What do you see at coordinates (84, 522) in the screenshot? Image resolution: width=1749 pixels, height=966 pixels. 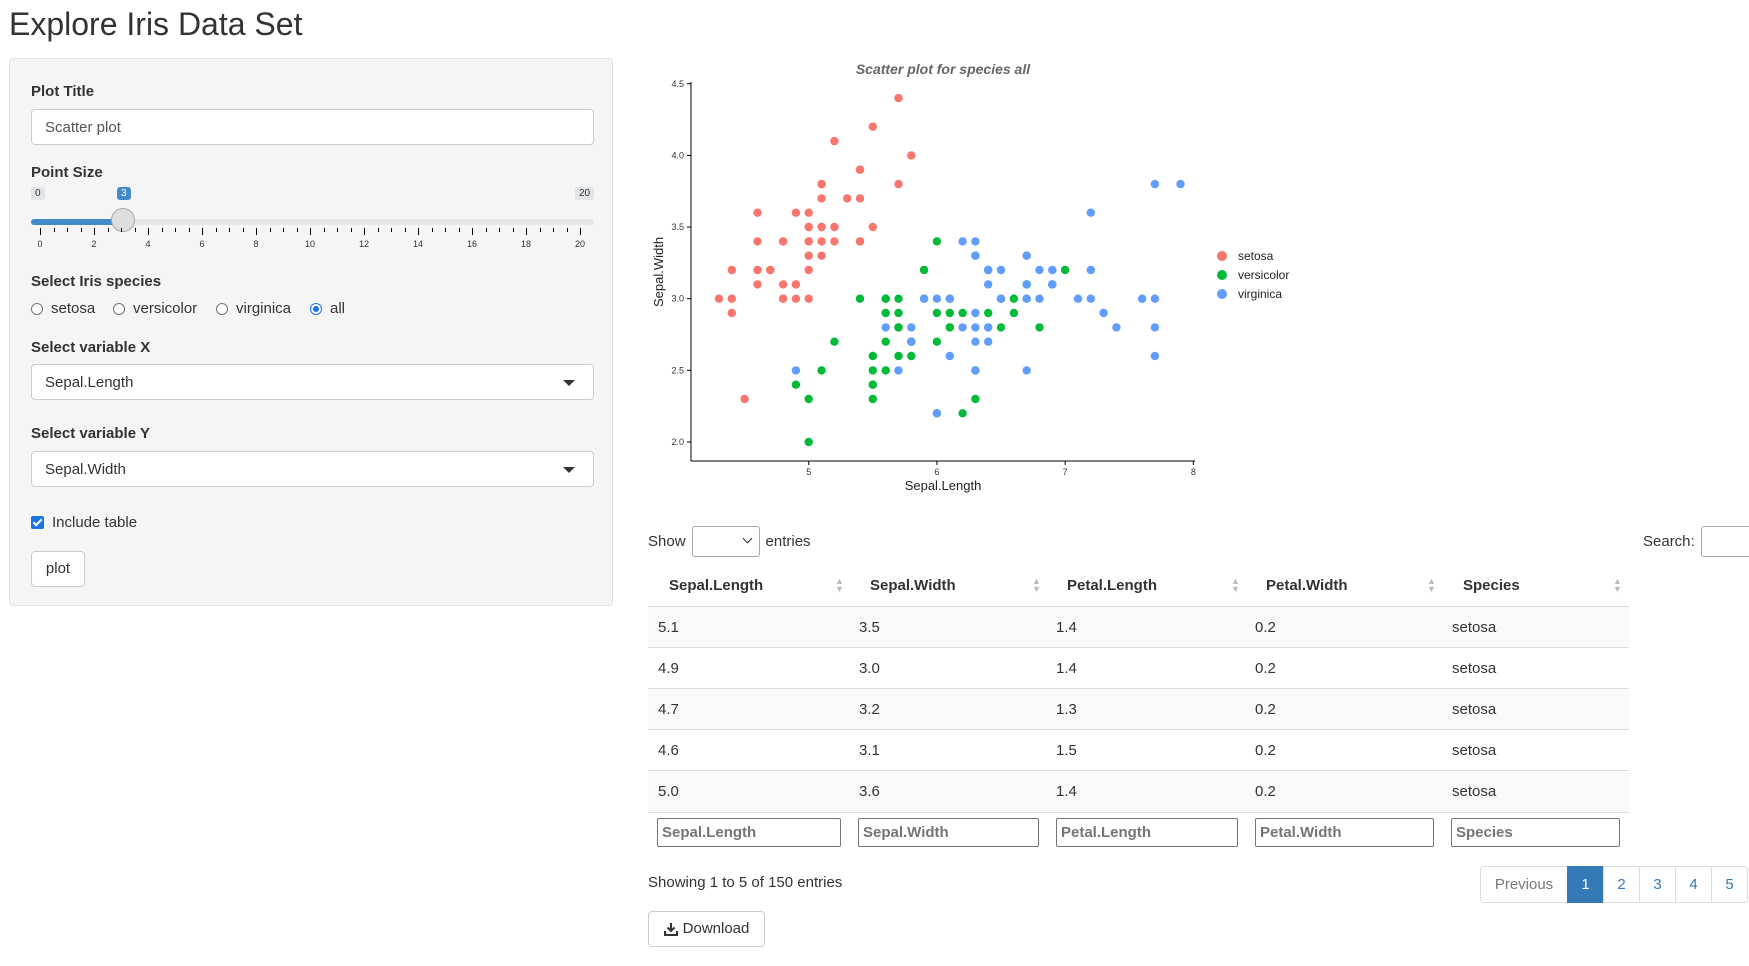 I see `include-table-checkbox: Include table` at bounding box center [84, 522].